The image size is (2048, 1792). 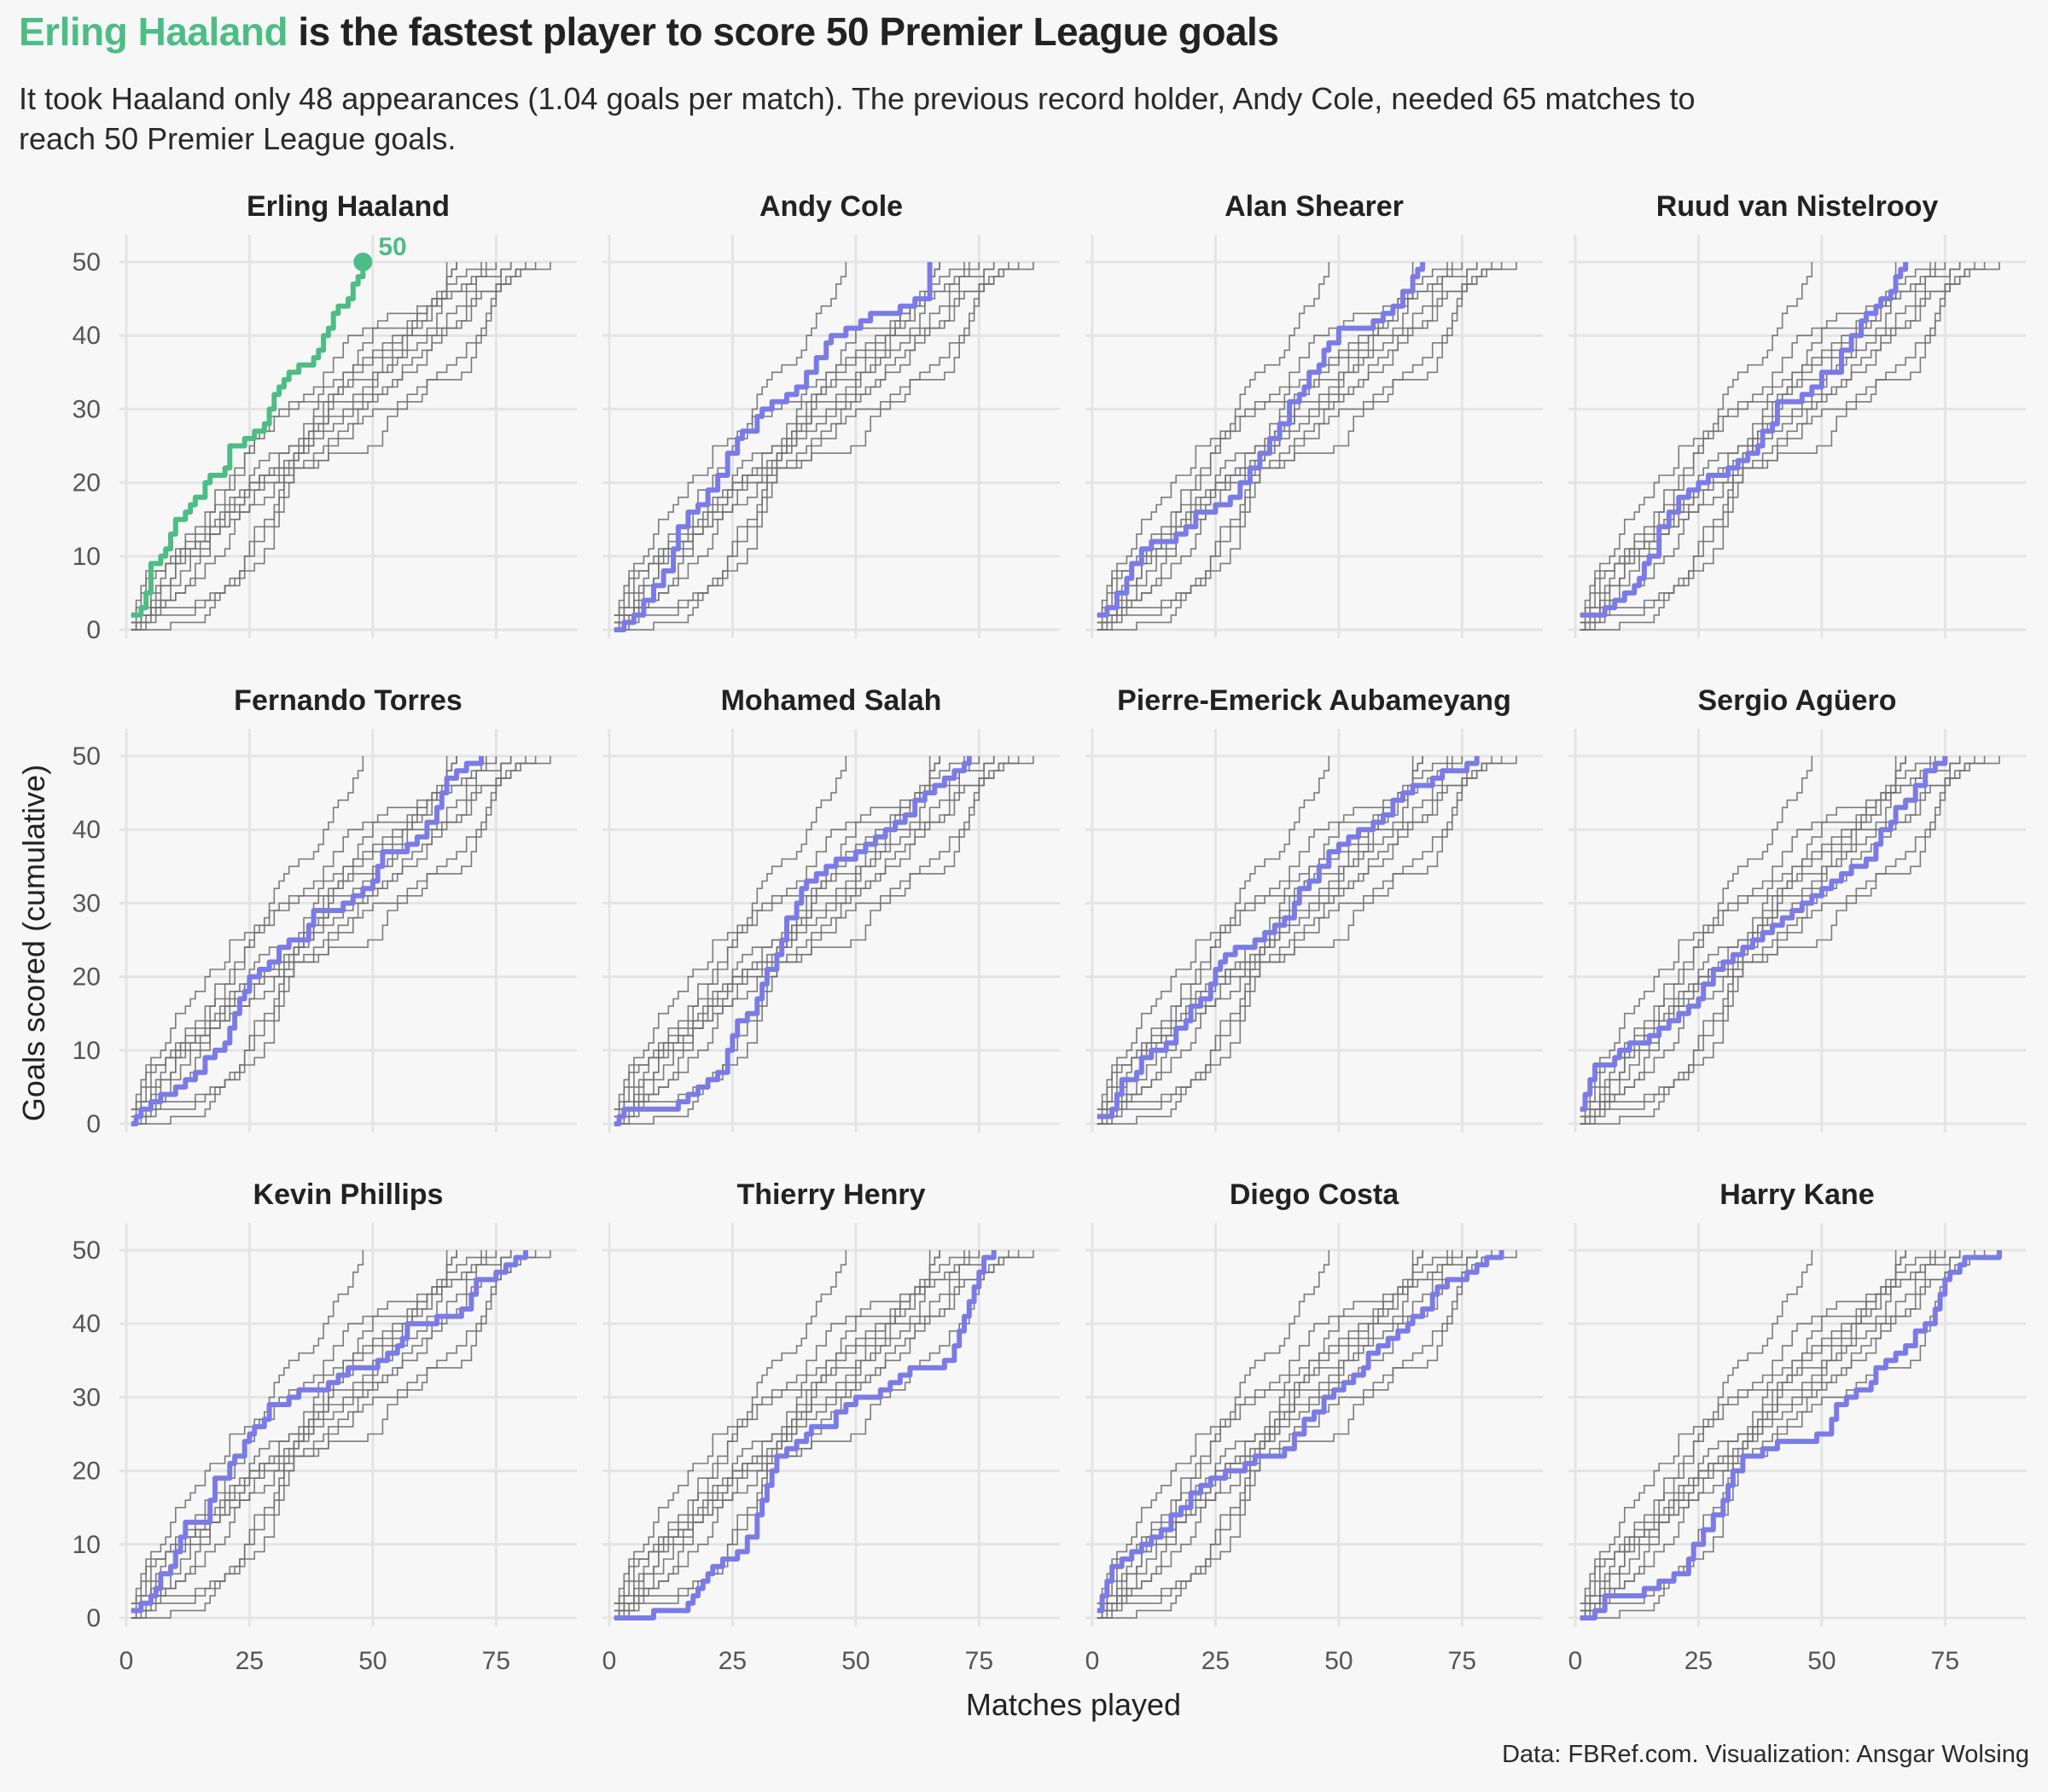 What do you see at coordinates (392, 247) in the screenshot?
I see `endpoint-label: 50` at bounding box center [392, 247].